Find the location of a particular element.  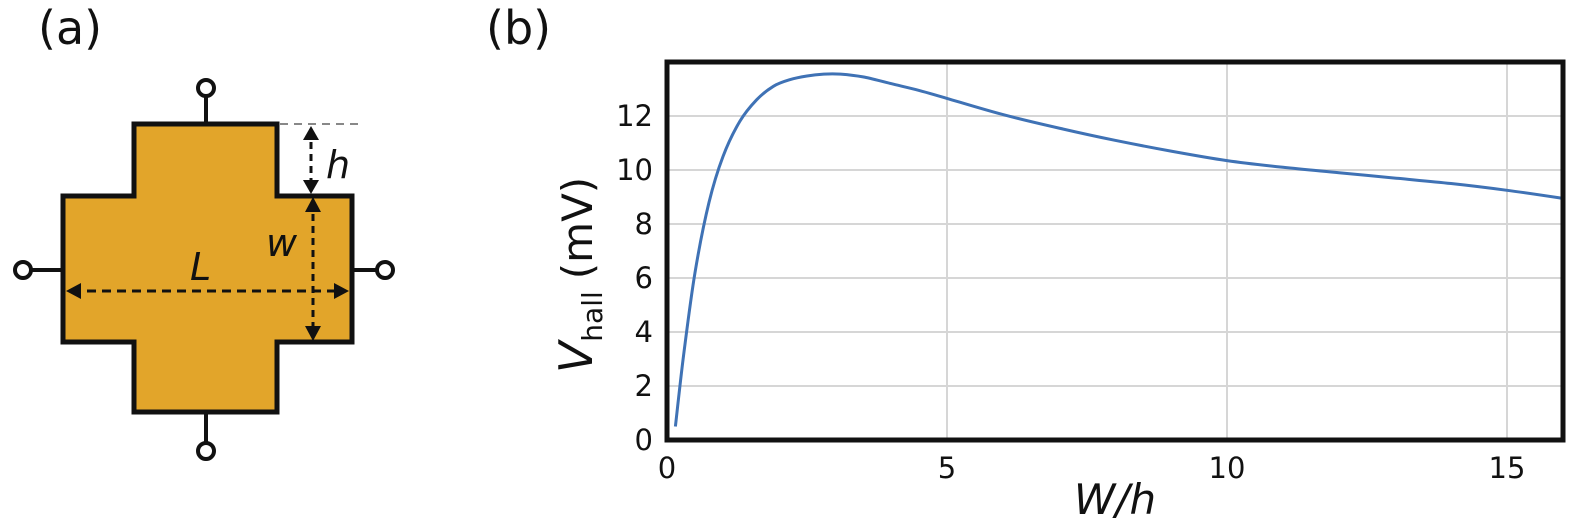

y-axis-title: Vhall (mV) is located at coordinates (579, 275).